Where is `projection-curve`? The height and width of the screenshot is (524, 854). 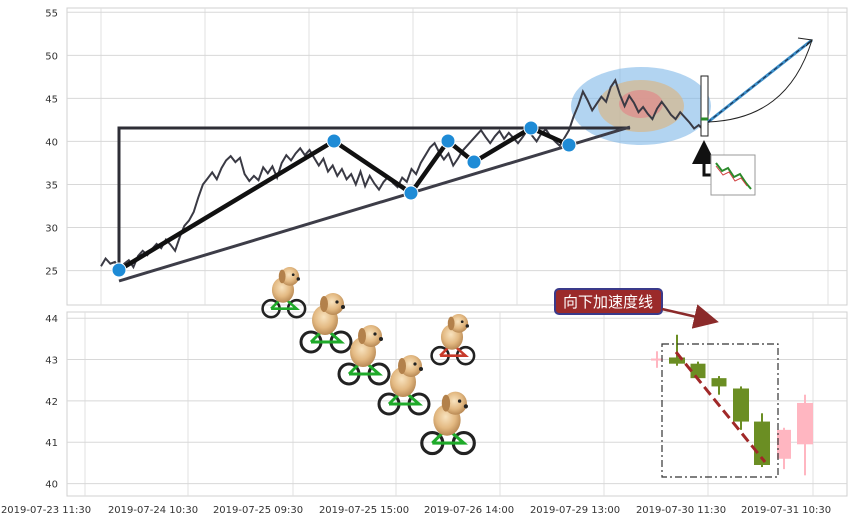 projection-curve is located at coordinates (760, 81).